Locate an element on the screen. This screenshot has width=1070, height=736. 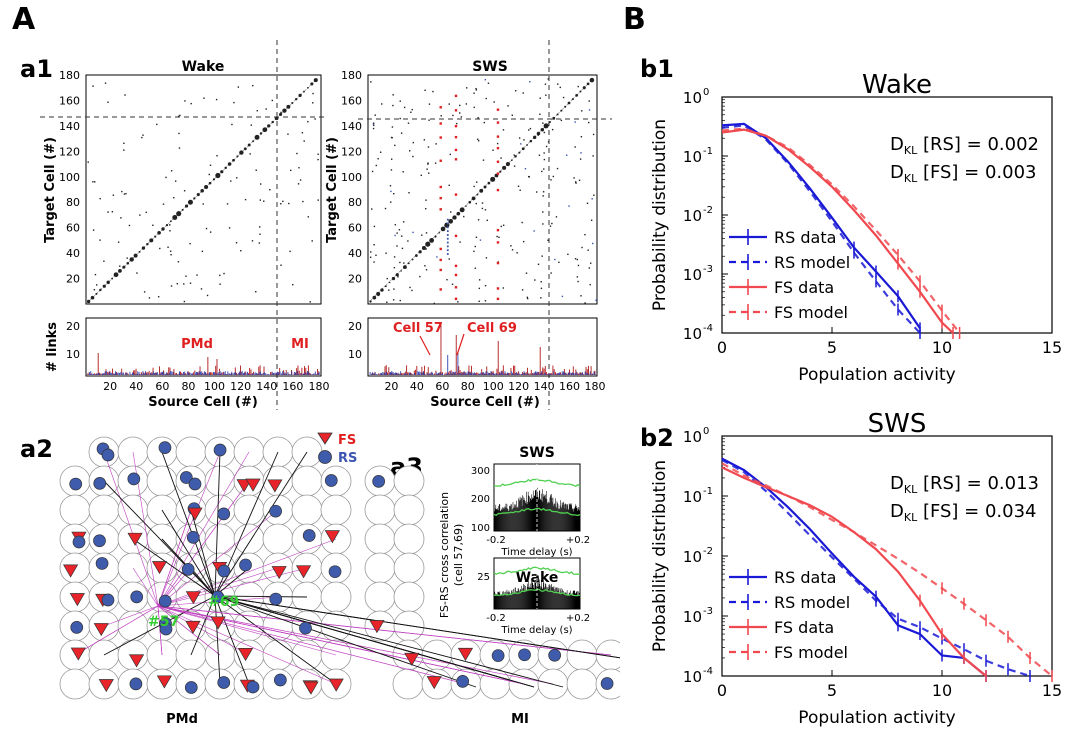
legend-label: FS data is located at coordinates (804, 627).